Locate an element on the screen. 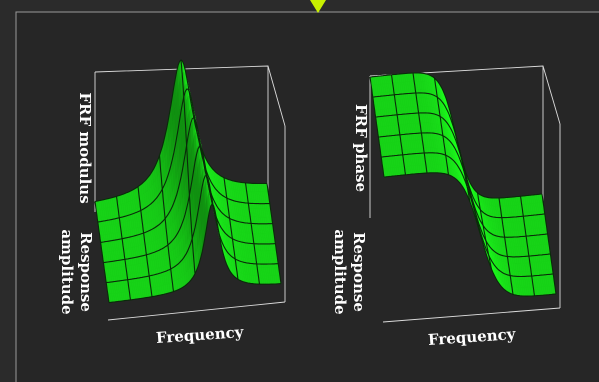 This screenshot has width=599, height=382. top-marker-icon is located at coordinates (318, 6).